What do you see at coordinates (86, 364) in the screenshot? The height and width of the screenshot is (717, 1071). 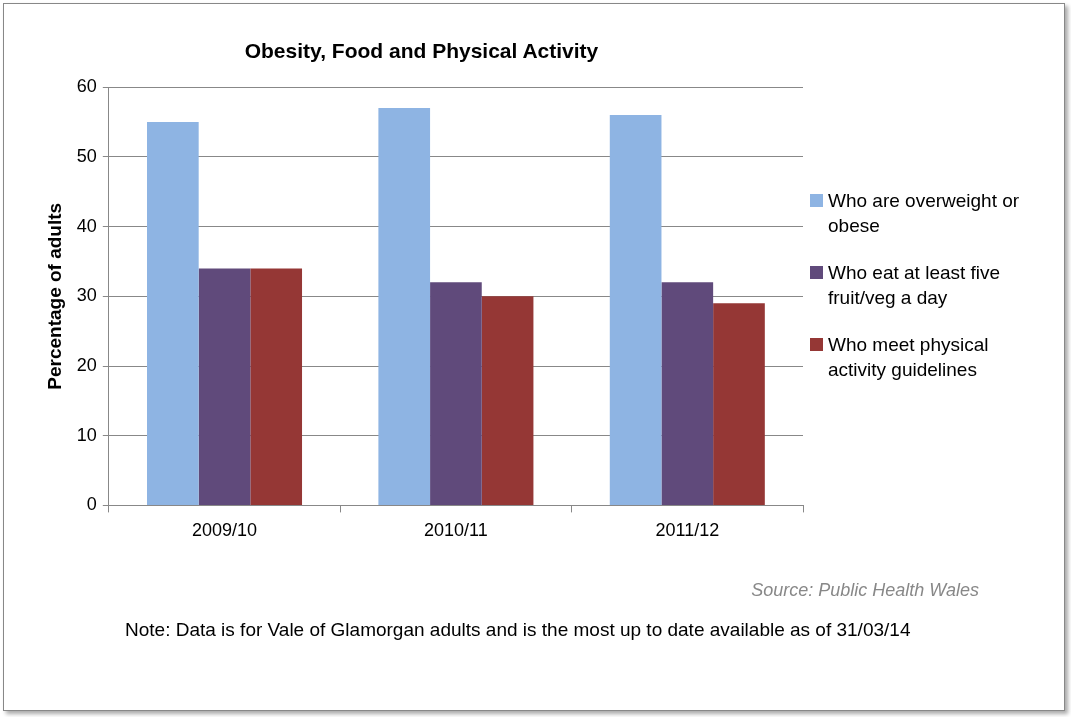 I see `y-tick-label: 20` at bounding box center [86, 364].